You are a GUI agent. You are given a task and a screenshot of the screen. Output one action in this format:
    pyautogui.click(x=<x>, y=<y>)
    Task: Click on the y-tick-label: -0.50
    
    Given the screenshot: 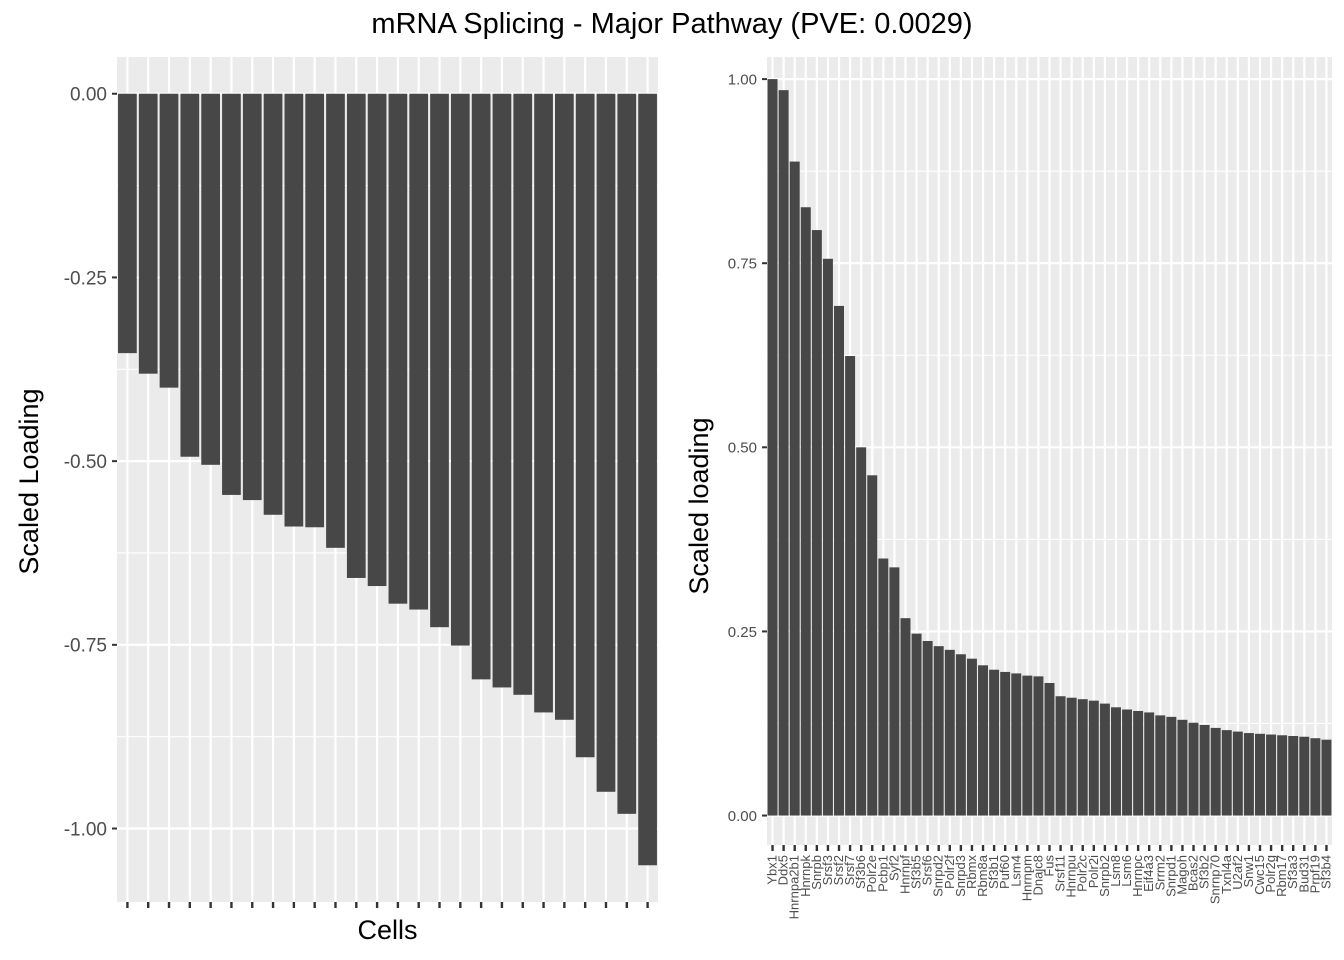 What is the action you would take?
    pyautogui.click(x=85, y=462)
    